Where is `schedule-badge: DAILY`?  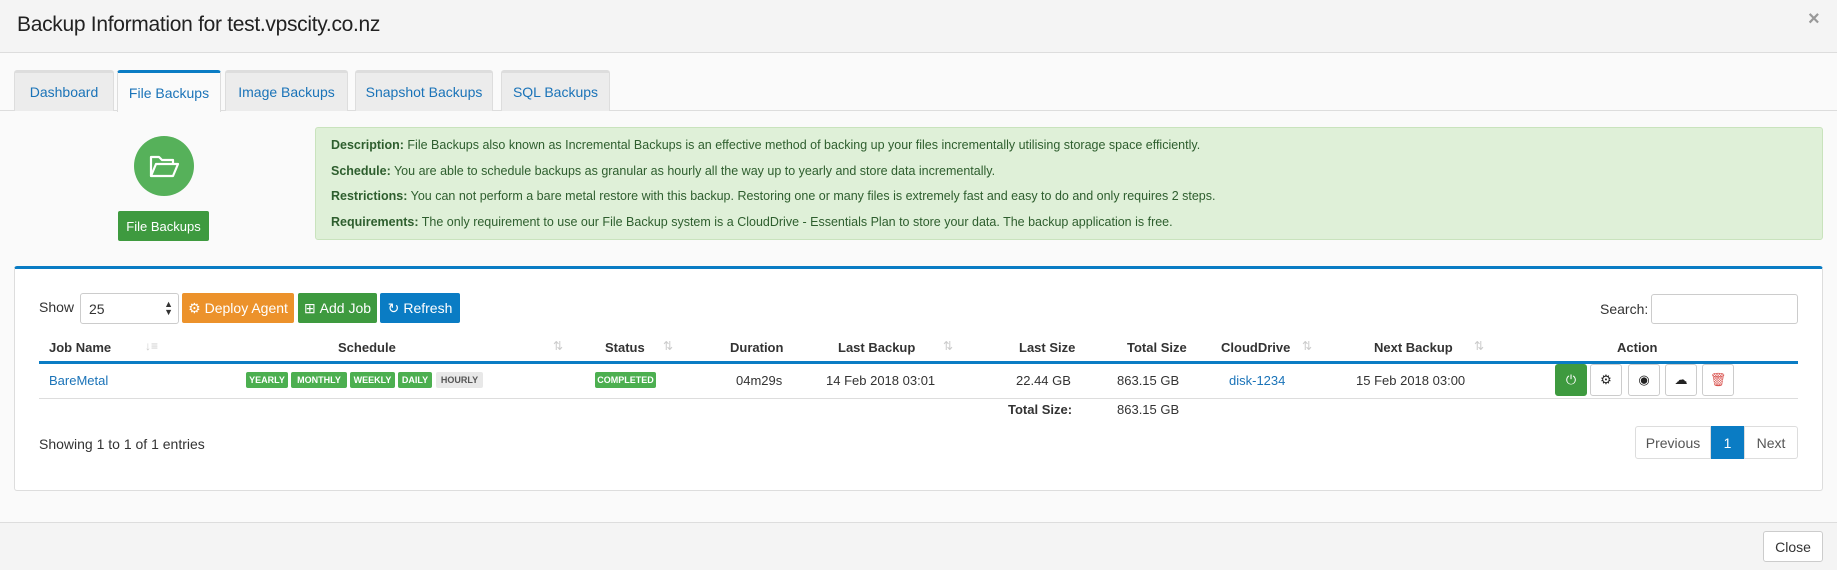 schedule-badge: DAILY is located at coordinates (415, 380).